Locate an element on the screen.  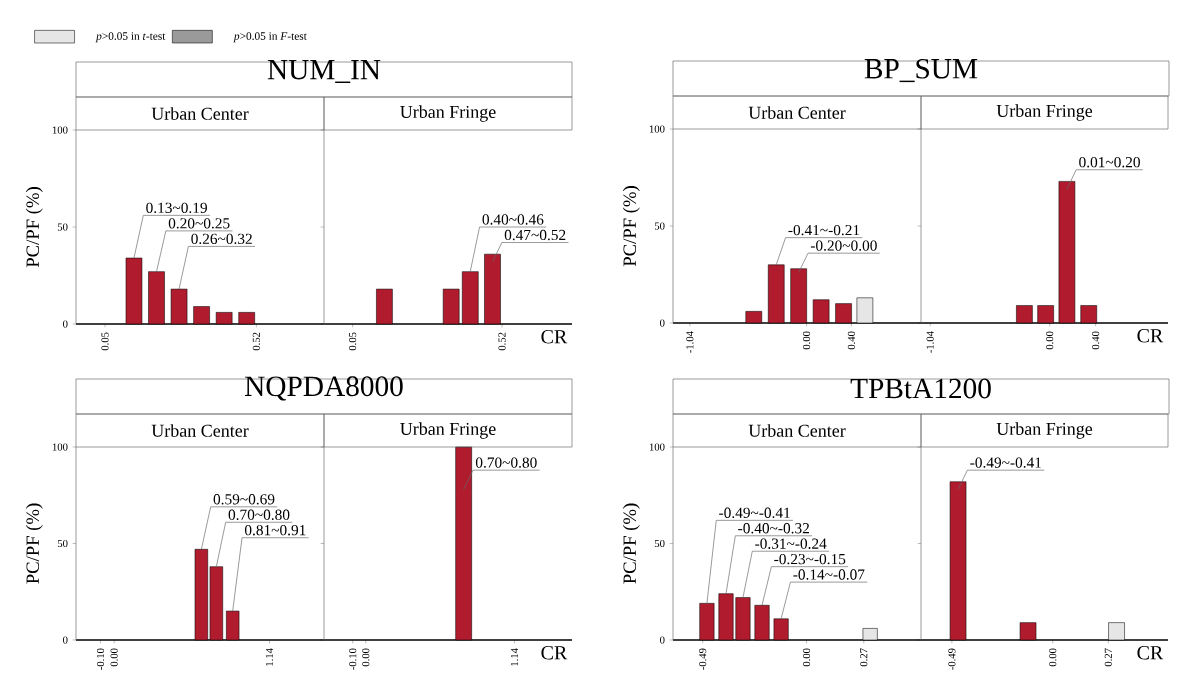
annotation: -0.14~-0.07 is located at coordinates (829, 574).